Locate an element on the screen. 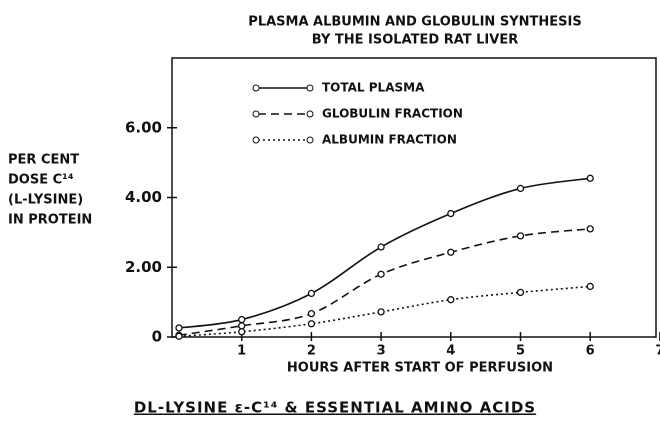  legend-label: ALBUMIN FRACTION is located at coordinates (389, 140).